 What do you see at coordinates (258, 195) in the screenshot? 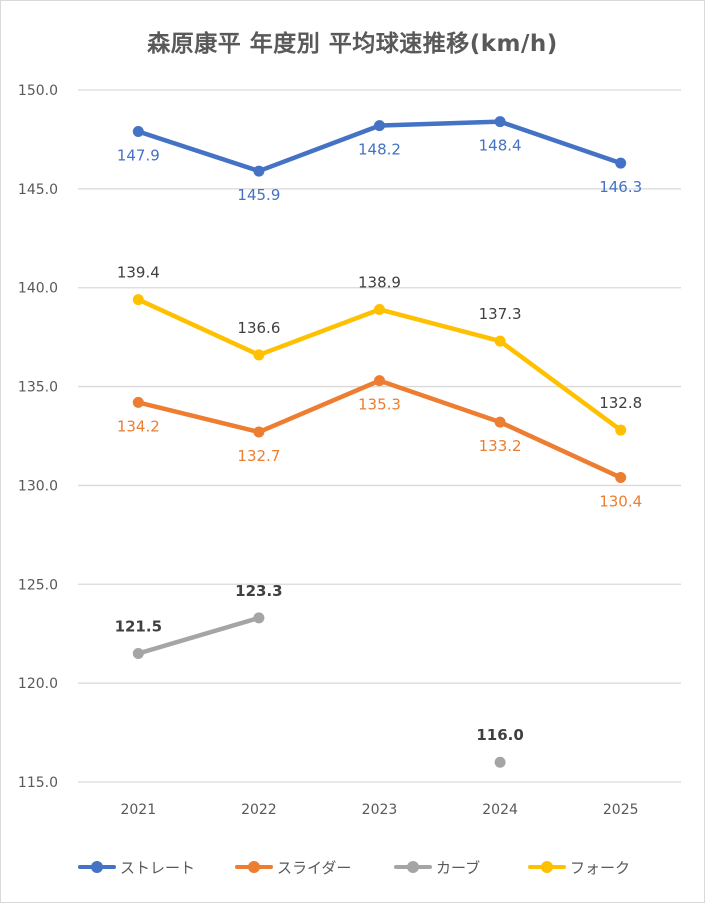
I see `data-label: 145.9` at bounding box center [258, 195].